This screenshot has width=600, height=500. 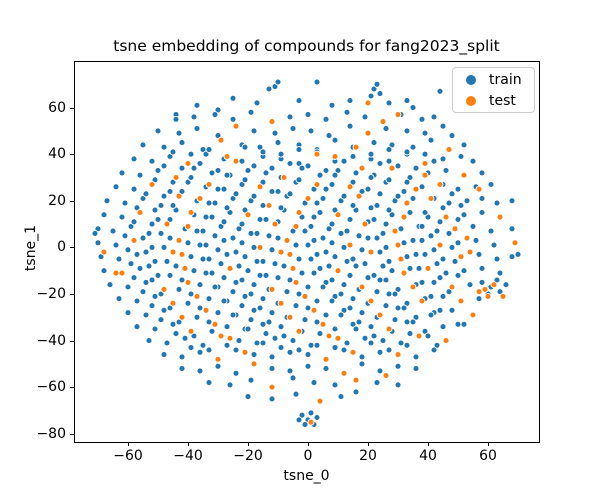 What do you see at coordinates (471, 100) in the screenshot?
I see `test-marker-icon` at bounding box center [471, 100].